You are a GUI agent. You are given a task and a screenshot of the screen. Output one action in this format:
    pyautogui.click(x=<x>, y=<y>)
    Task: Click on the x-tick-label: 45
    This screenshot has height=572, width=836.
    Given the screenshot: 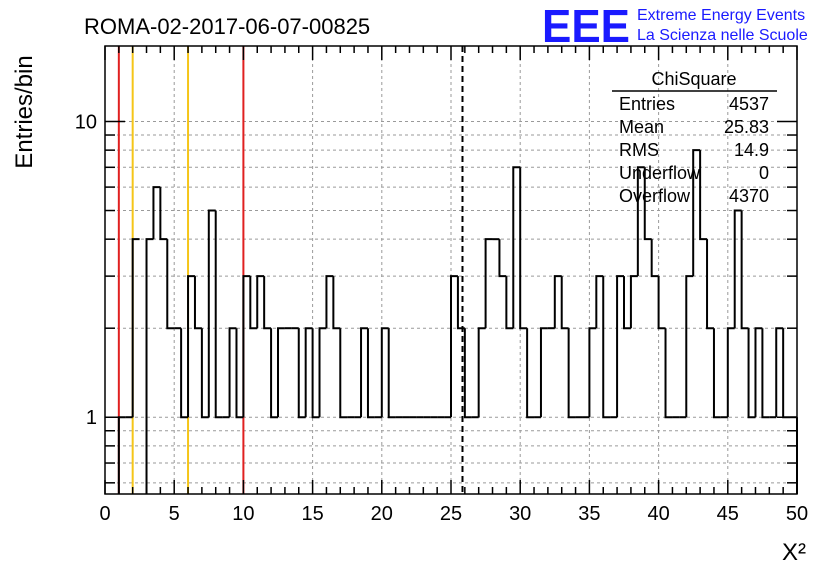 What is the action you would take?
    pyautogui.click(x=728, y=514)
    